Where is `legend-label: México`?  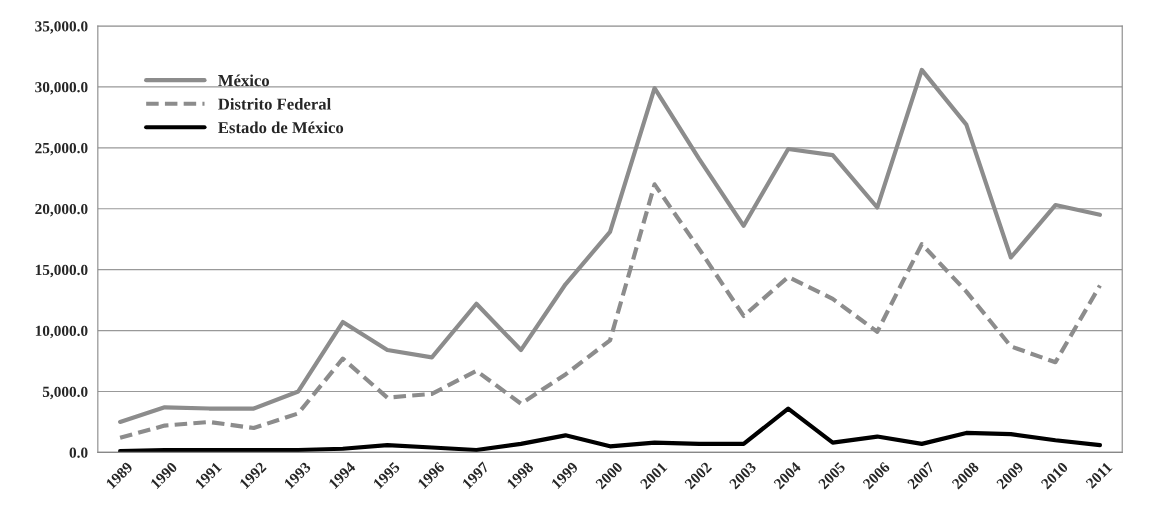
legend-label: México is located at coordinates (244, 80).